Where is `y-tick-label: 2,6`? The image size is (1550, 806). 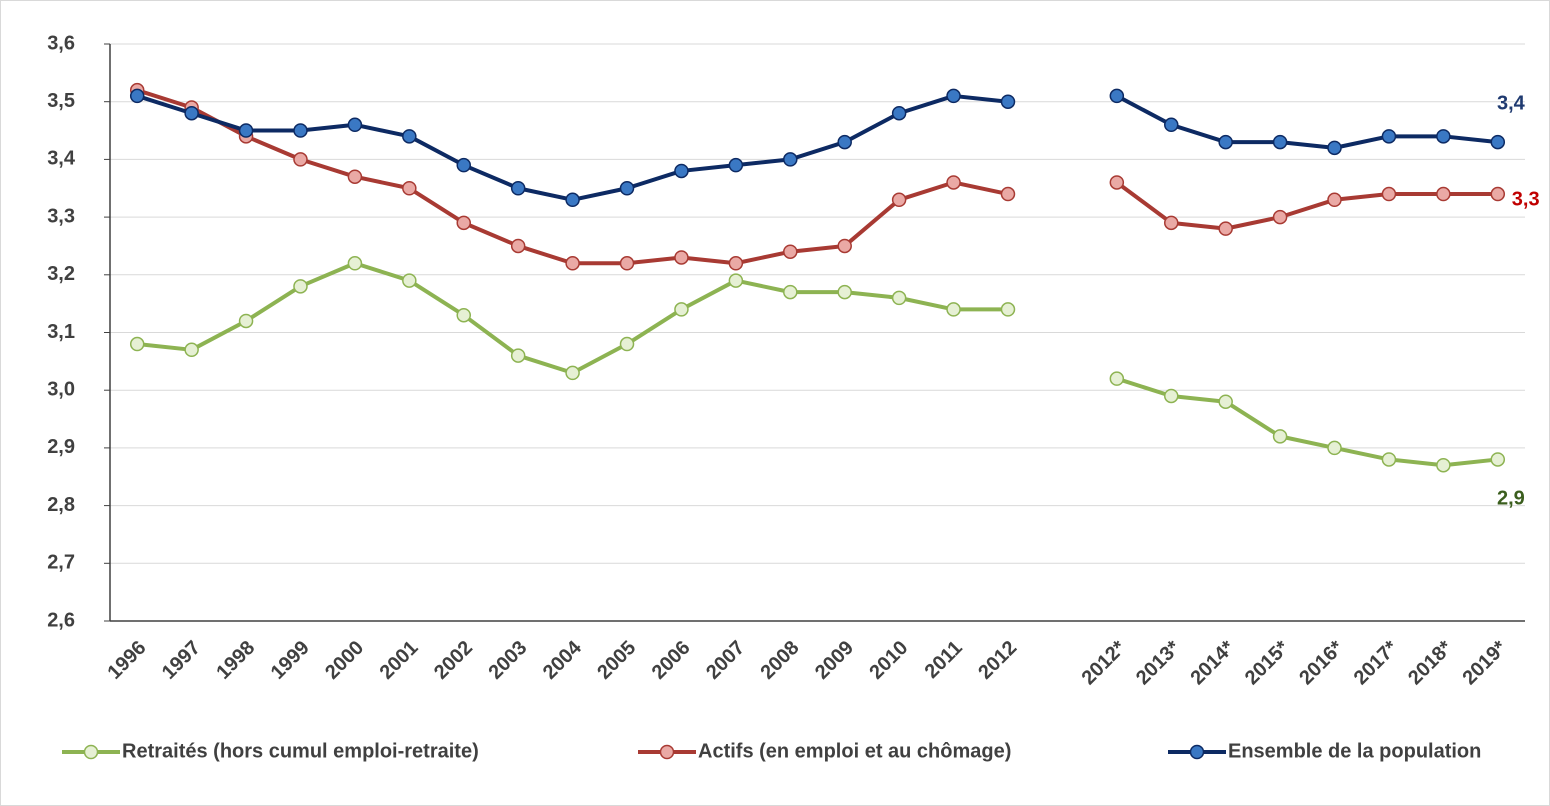 y-tick-label: 2,6 is located at coordinates (61, 620).